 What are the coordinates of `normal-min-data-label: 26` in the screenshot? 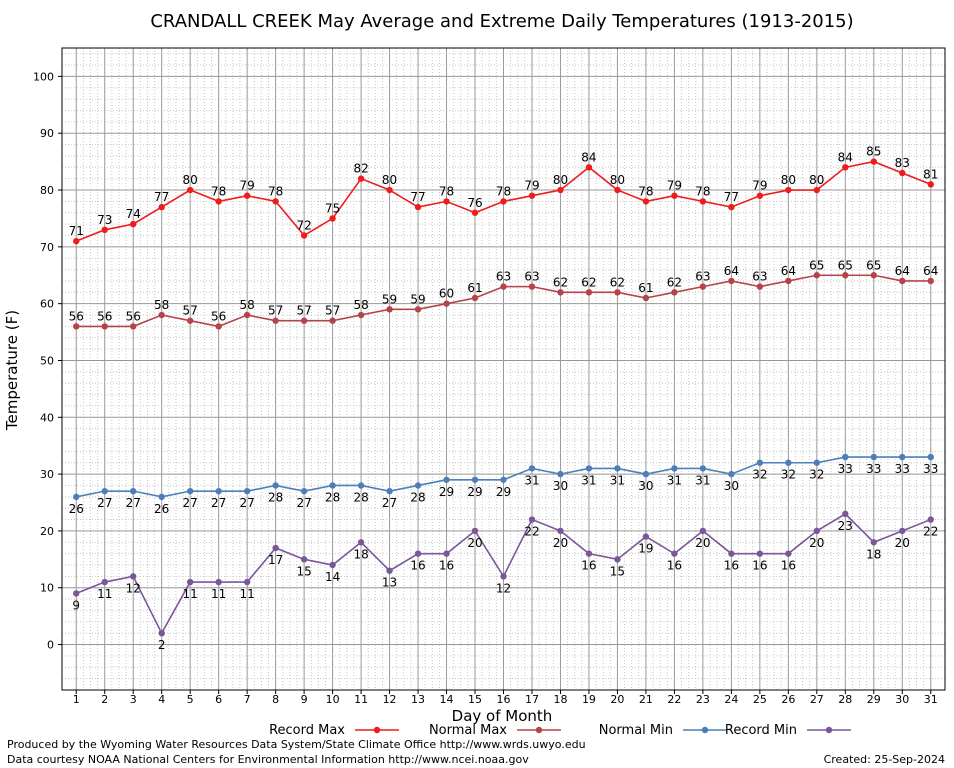 It's located at (76, 509).